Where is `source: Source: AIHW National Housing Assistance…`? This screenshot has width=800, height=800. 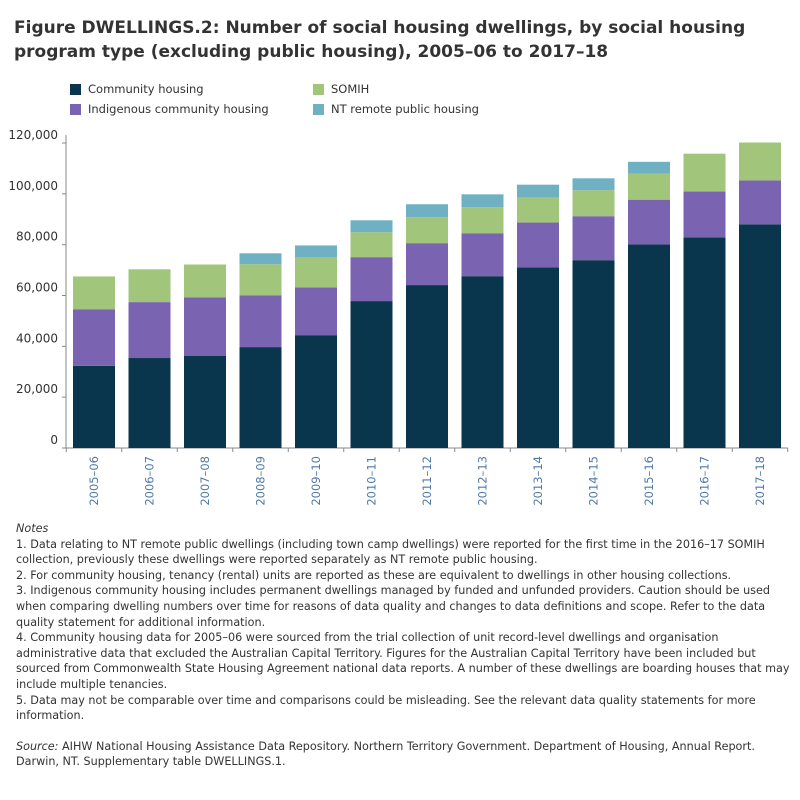
source: Source: AIHW National Housing Assistance… is located at coordinates (403, 754).